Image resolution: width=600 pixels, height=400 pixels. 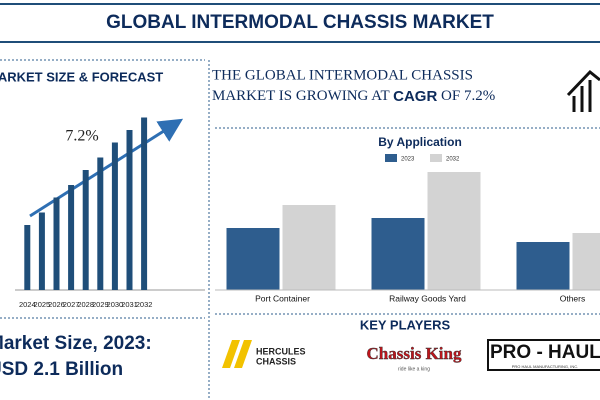 What do you see at coordinates (81, 76) in the screenshot?
I see `section-heading: MARKET SIZE & FORECAST` at bounding box center [81, 76].